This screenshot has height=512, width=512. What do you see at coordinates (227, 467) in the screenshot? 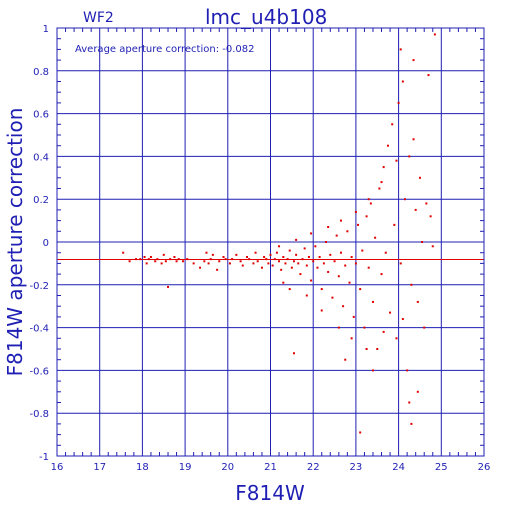
I see `x-tick-label: 20` at bounding box center [227, 467].